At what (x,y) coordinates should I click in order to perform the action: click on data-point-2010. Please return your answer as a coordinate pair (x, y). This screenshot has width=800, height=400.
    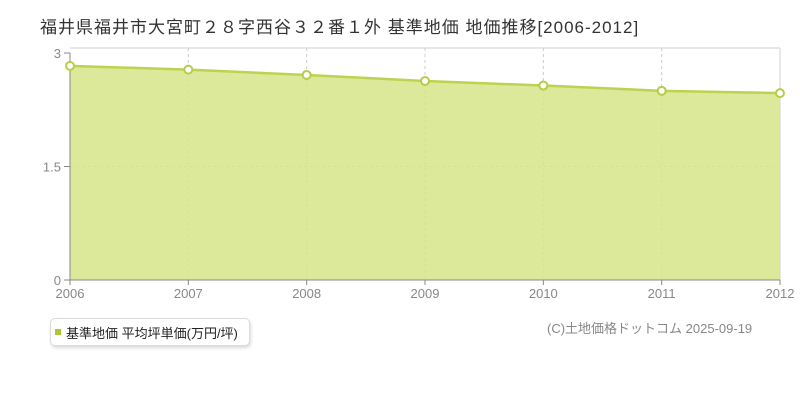
    Looking at the image, I should click on (543, 85).